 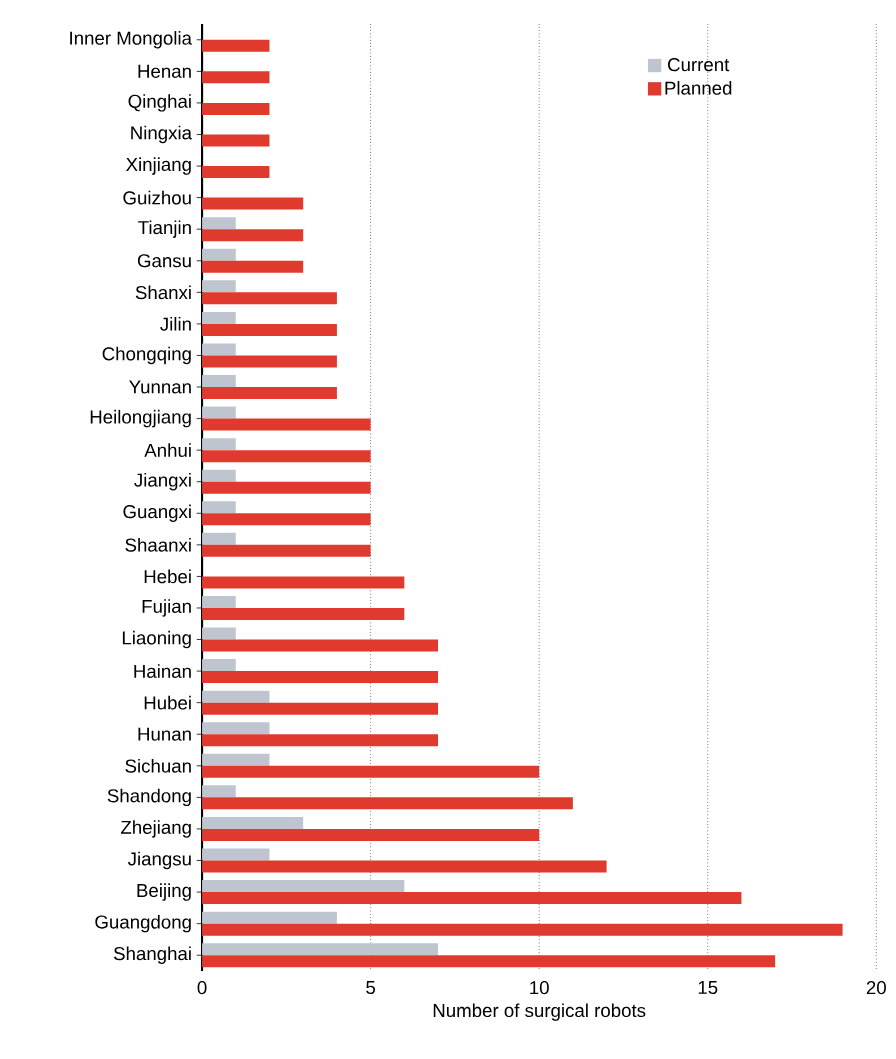 What do you see at coordinates (164, 261) in the screenshot?
I see `y-tick-label: Gansu` at bounding box center [164, 261].